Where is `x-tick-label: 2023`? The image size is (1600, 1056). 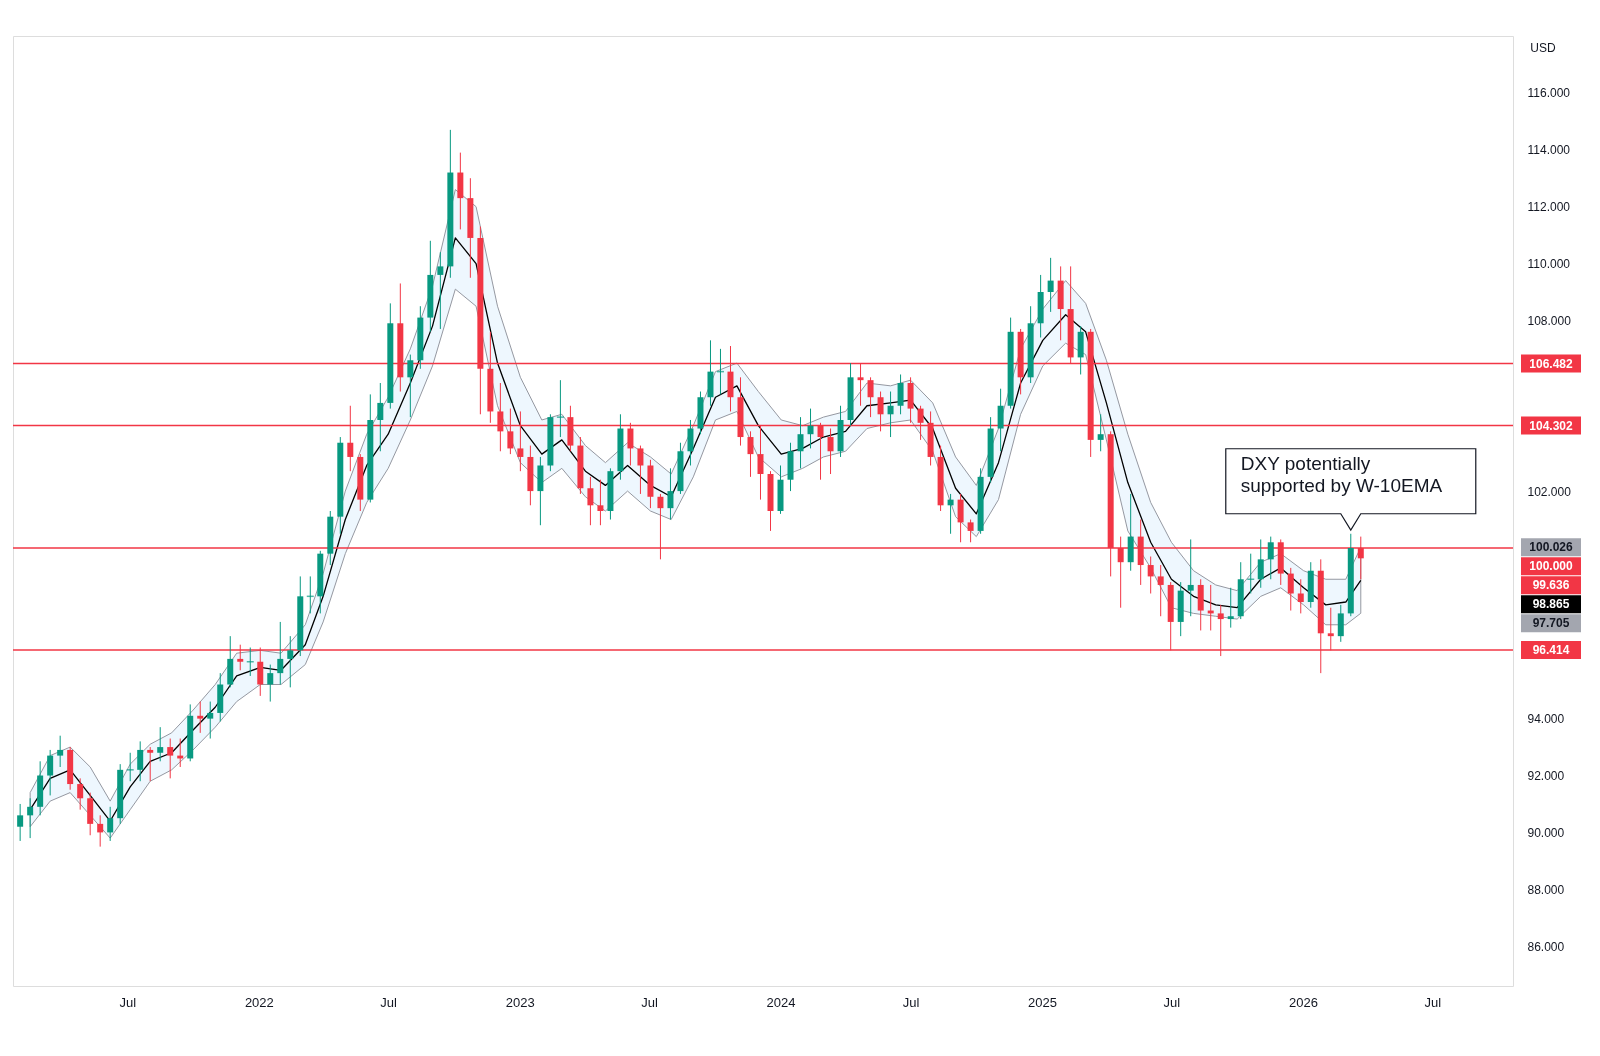 x-tick-label: 2023 is located at coordinates (520, 1002).